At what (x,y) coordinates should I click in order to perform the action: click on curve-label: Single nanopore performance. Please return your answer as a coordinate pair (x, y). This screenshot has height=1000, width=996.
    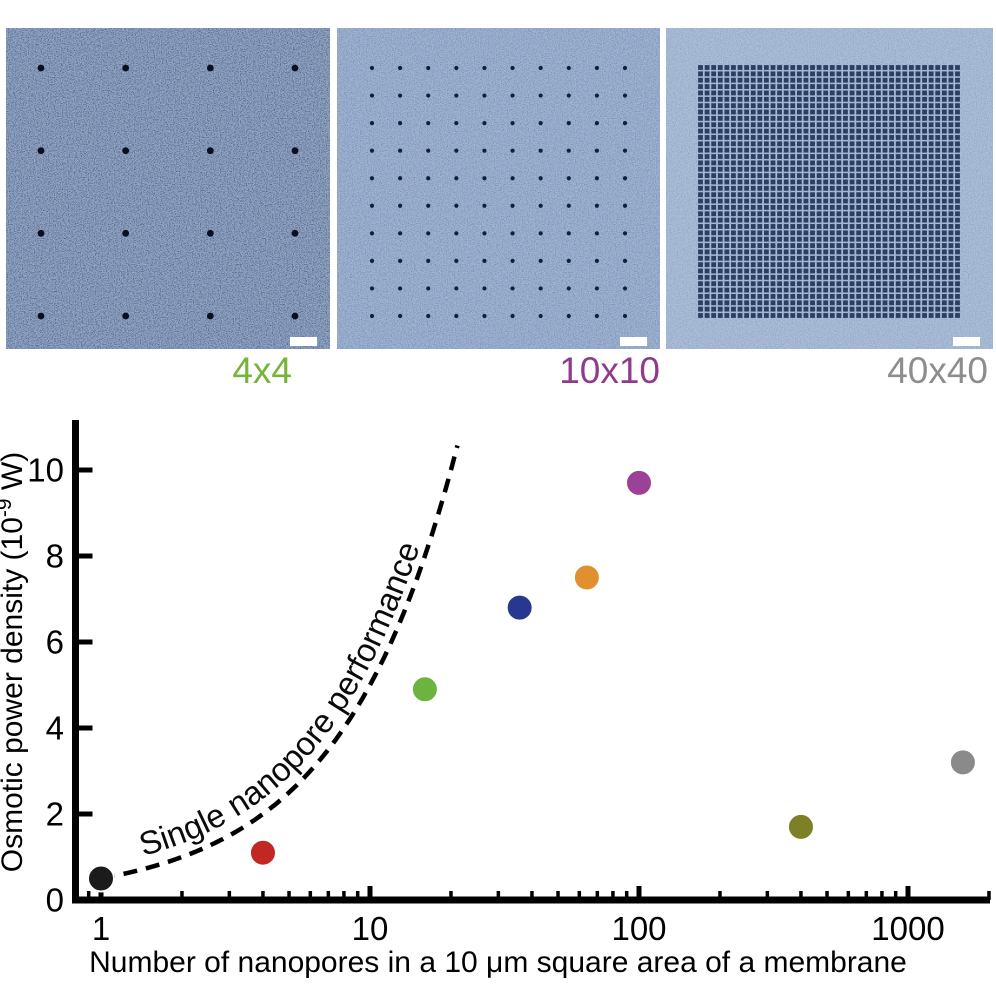
    Looking at the image, I should click on (281, 700).